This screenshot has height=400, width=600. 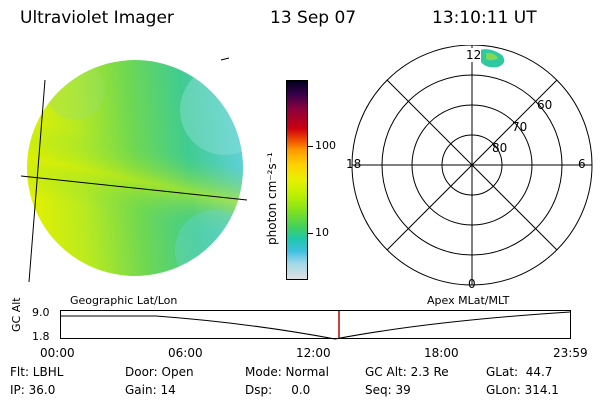 What do you see at coordinates (272, 198) in the screenshot?
I see `colorbar-unit-label: photon cm⁻²s⁻¹` at bounding box center [272, 198].